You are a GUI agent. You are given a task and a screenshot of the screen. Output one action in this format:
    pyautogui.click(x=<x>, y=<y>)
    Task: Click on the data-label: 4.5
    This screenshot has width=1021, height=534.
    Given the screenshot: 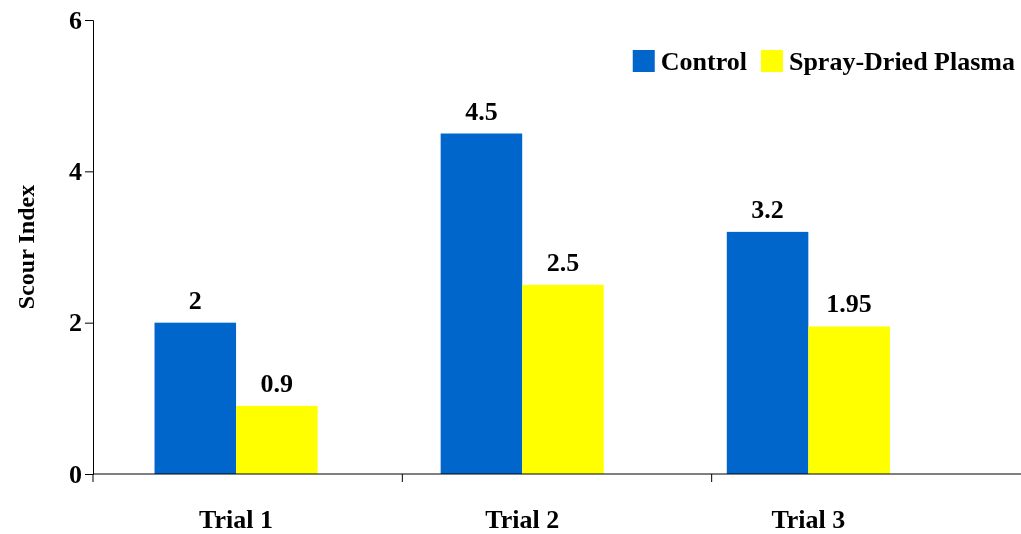 What is the action you would take?
    pyautogui.click(x=481, y=111)
    